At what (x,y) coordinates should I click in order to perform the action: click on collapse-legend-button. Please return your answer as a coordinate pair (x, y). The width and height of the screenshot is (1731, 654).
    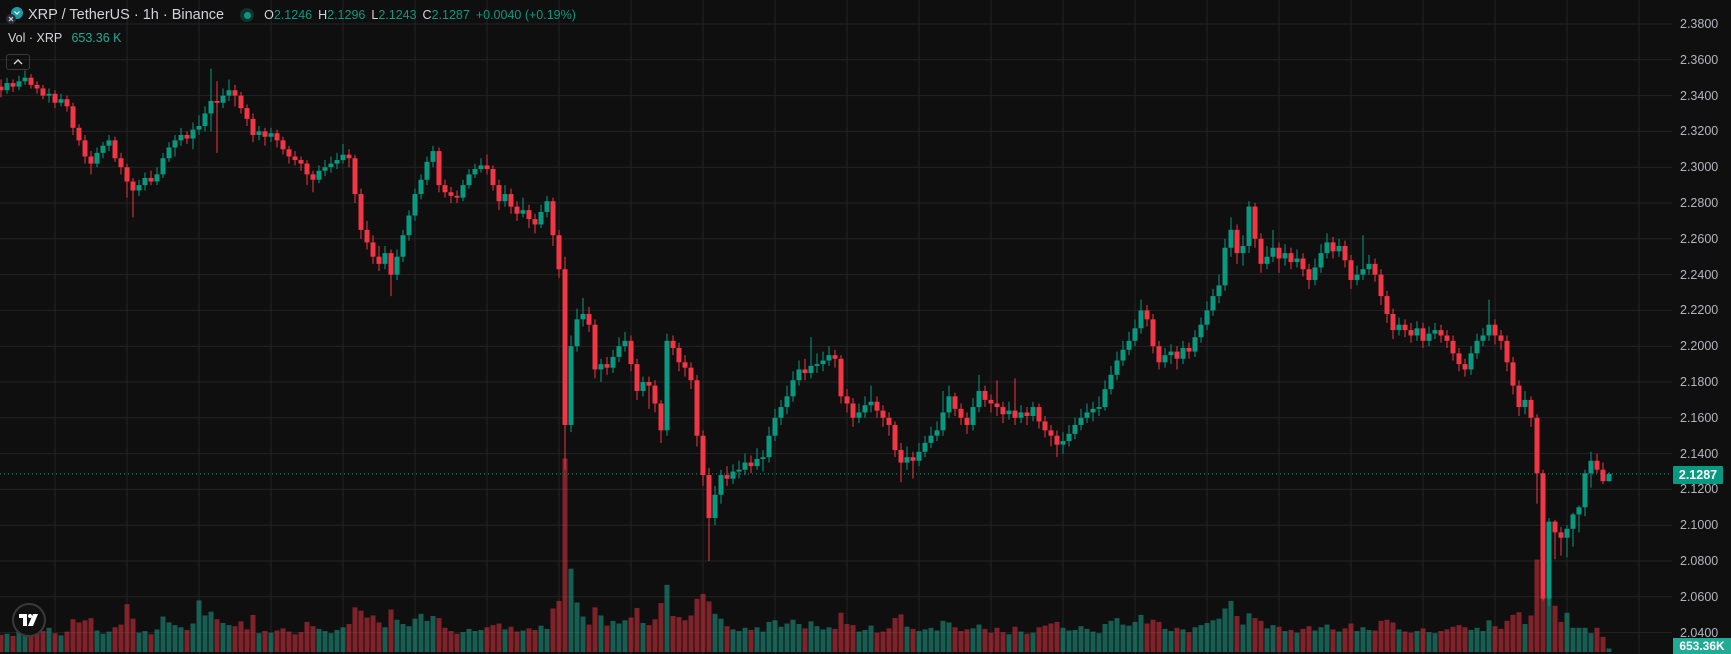
    Looking at the image, I should click on (18, 62).